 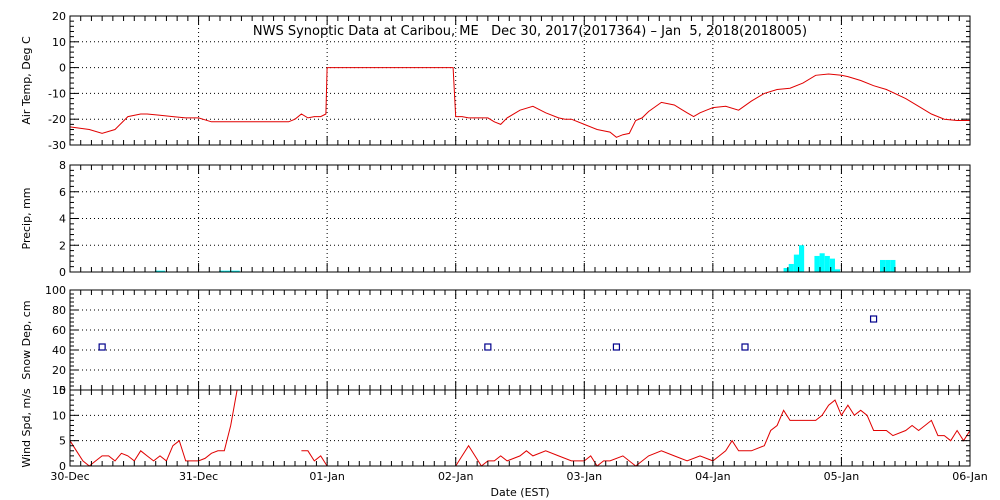 What do you see at coordinates (519, 492) in the screenshot?
I see `x-axis-label: Date (EST)` at bounding box center [519, 492].